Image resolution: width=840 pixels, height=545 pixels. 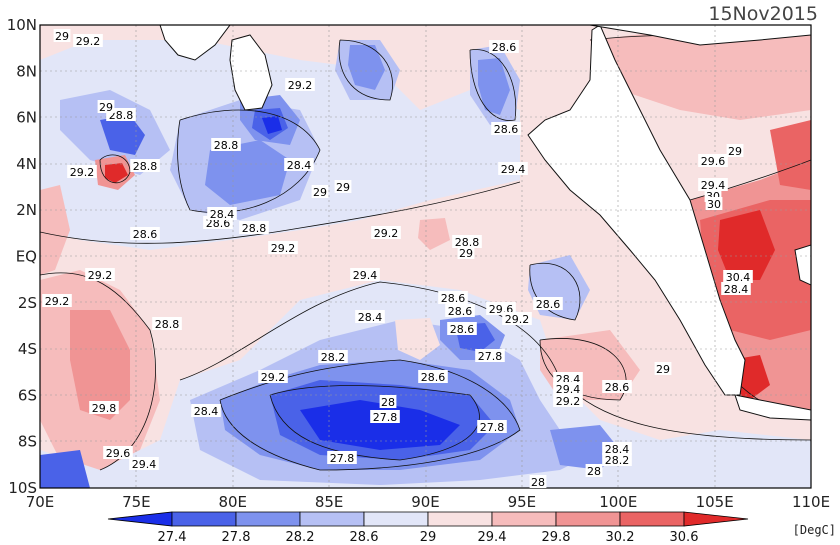 What do you see at coordinates (27, 349) in the screenshot?
I see `y-tick-label: 4S` at bounding box center [27, 349].